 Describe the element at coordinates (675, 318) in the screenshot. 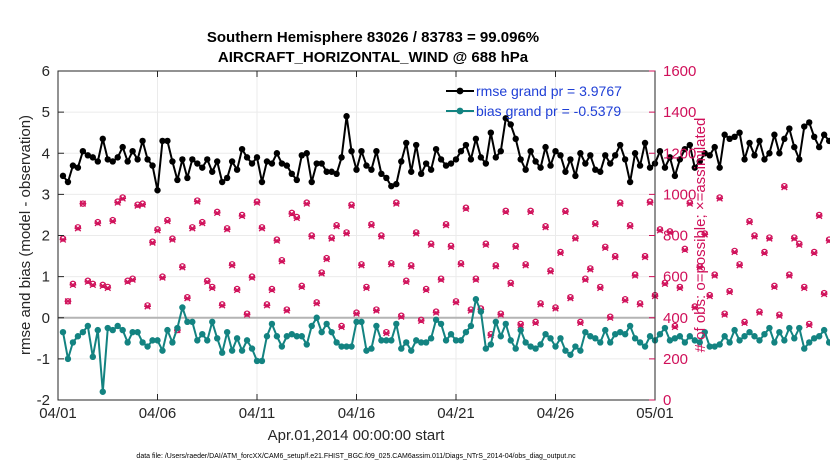

I see `y-tick-label-right: 400` at that location.